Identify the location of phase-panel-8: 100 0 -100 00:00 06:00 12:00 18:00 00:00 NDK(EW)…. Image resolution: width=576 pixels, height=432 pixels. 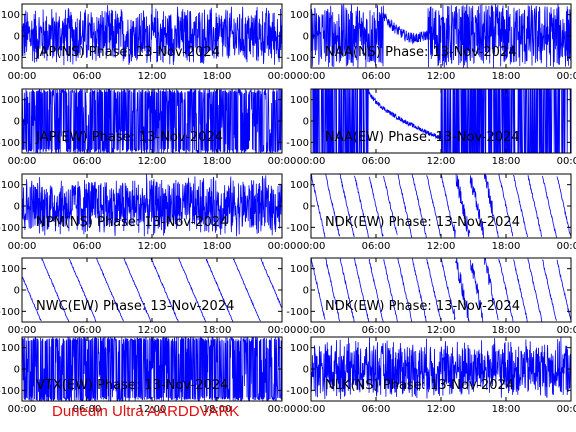
(431, 296).